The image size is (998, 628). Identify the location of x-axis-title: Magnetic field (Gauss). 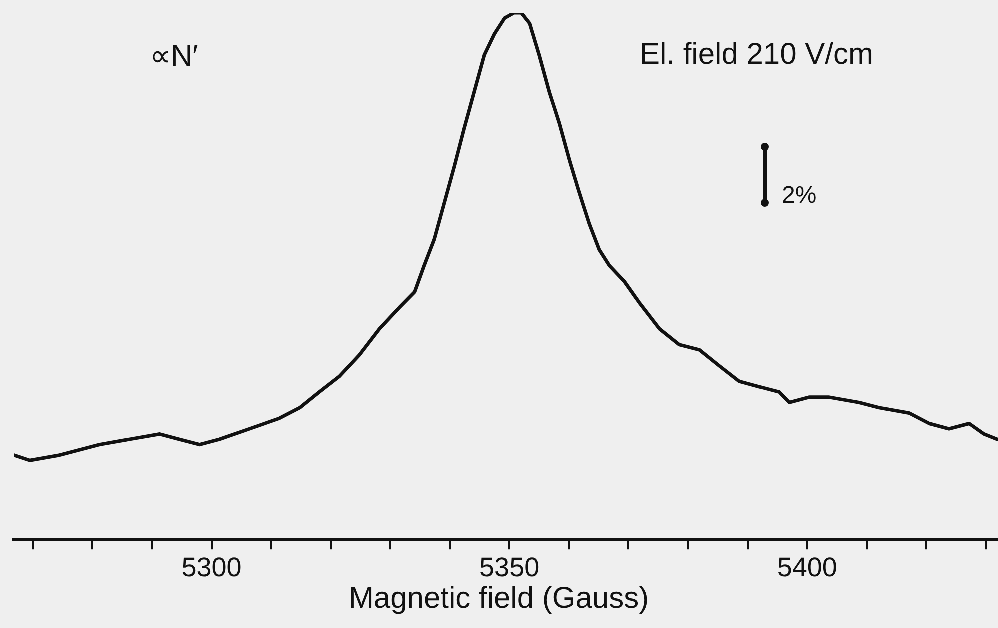
(499, 599).